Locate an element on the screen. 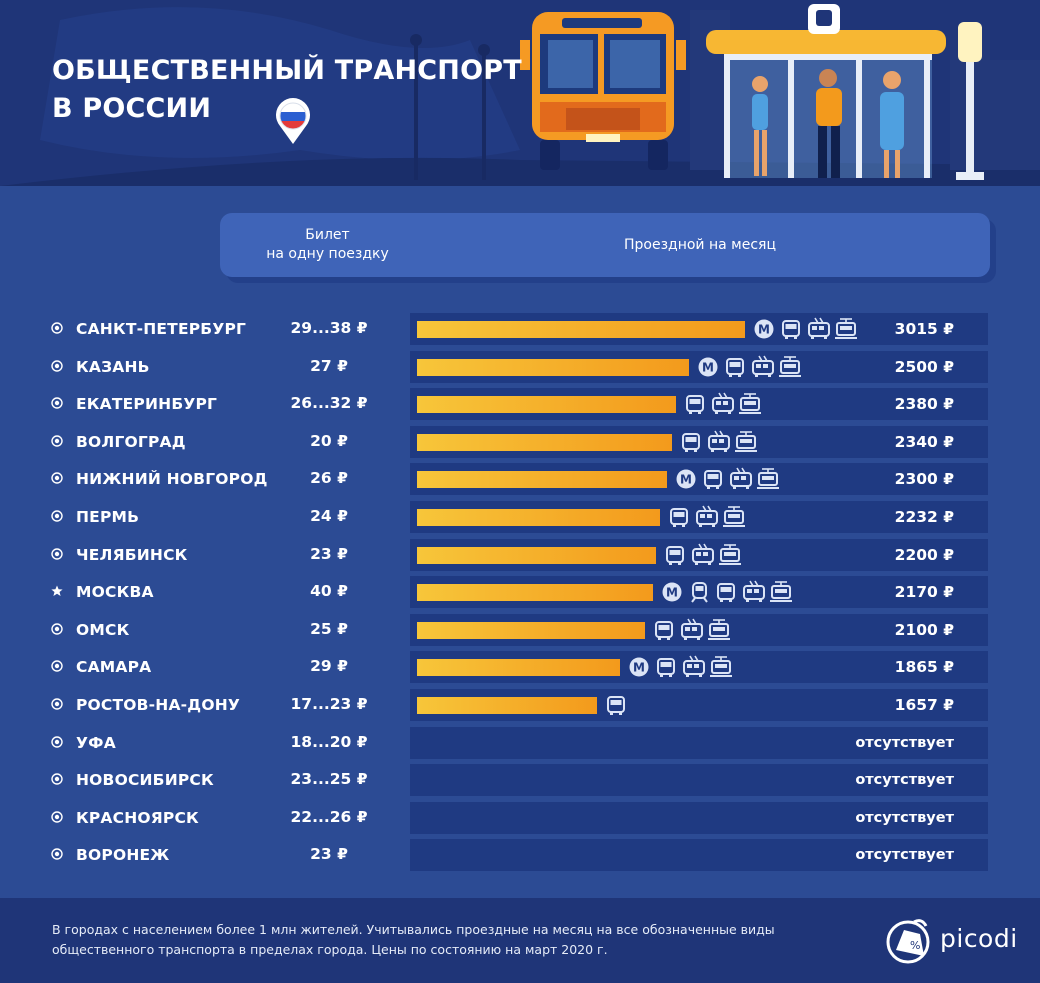 The image size is (1040, 983). monthly-pass-price: 2340 ₽ is located at coordinates (924, 442).